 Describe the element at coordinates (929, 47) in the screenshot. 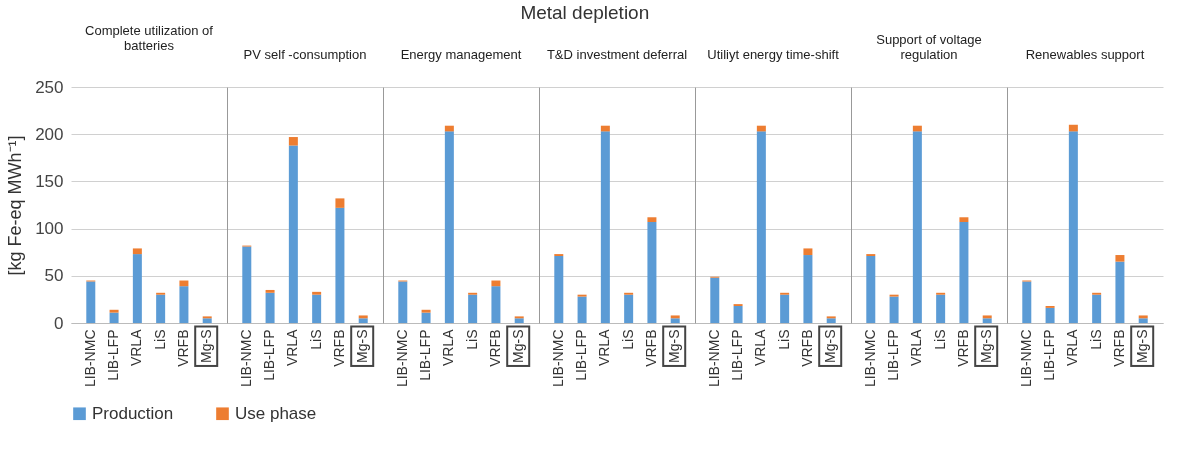

I see `chart-title: Support of voltage regulation` at that location.